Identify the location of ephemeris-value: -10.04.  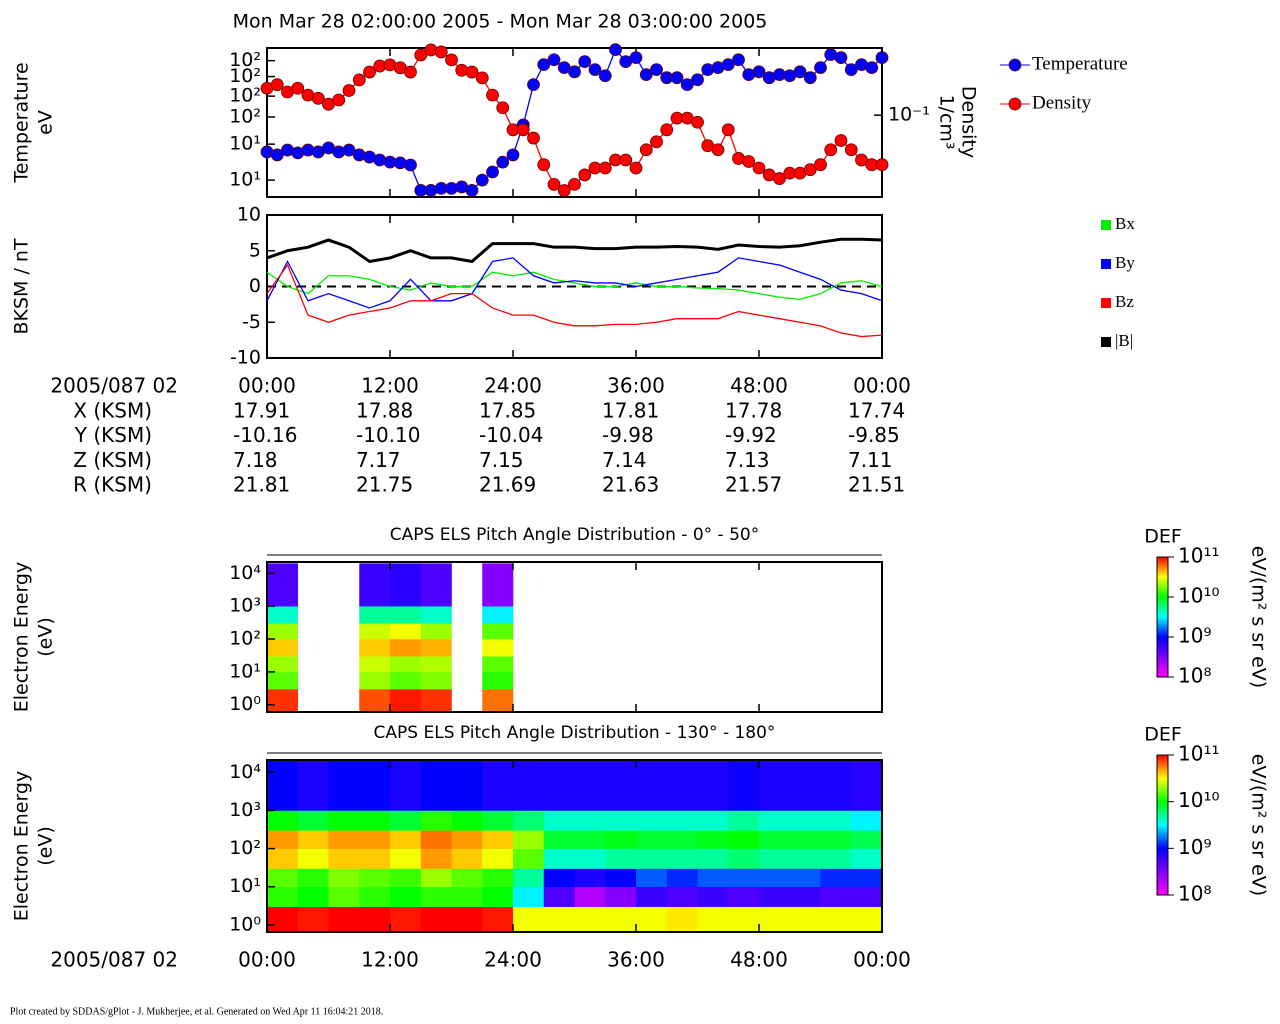
(511, 435).